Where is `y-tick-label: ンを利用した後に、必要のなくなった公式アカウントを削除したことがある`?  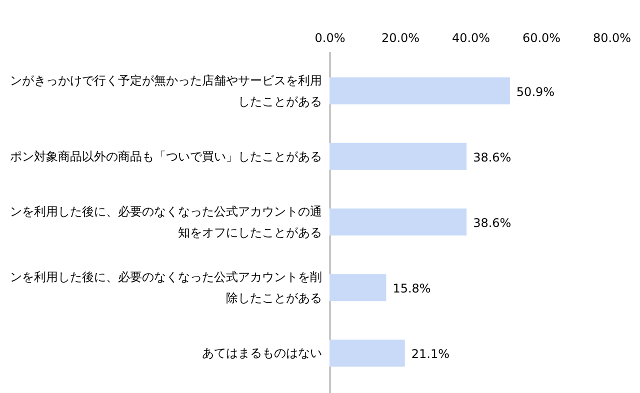
y-tick-label: ンを利用した後に、必要のなくなった公式アカウントを削除したことがある is located at coordinates (166, 288).